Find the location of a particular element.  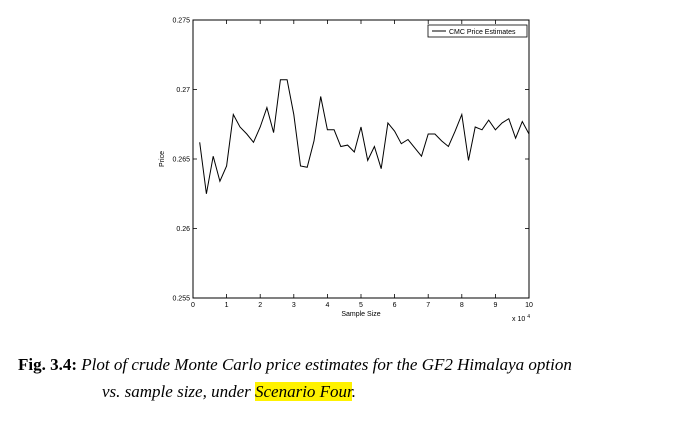

x-axis-exponent-base: x 10 is located at coordinates (518, 319).